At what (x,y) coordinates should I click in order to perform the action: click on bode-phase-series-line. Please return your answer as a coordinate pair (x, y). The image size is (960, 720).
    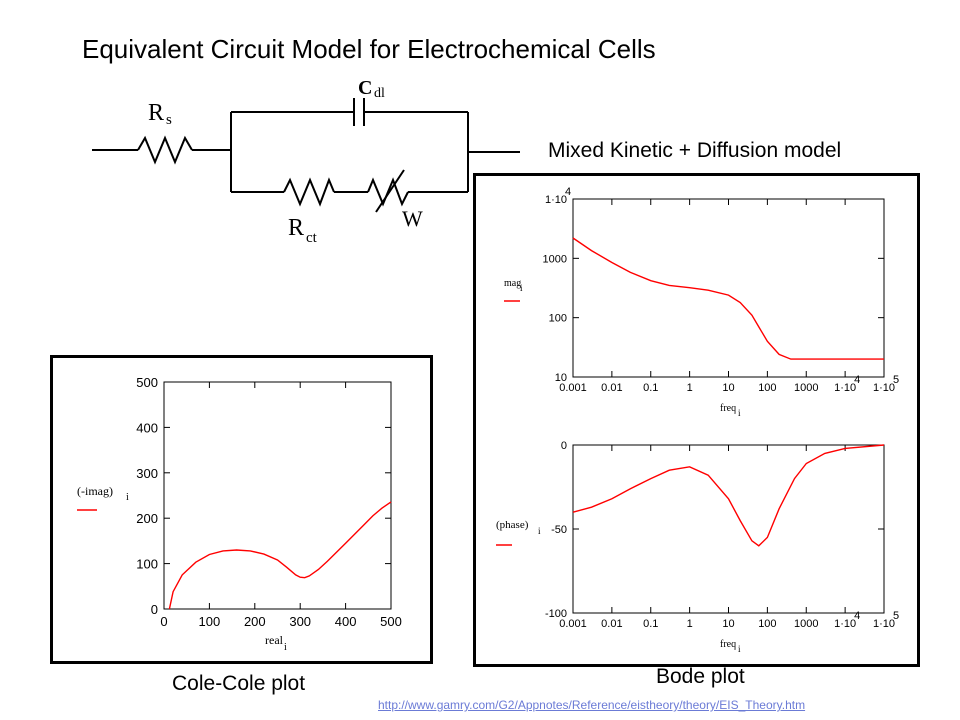
    Looking at the image, I should click on (728, 495).